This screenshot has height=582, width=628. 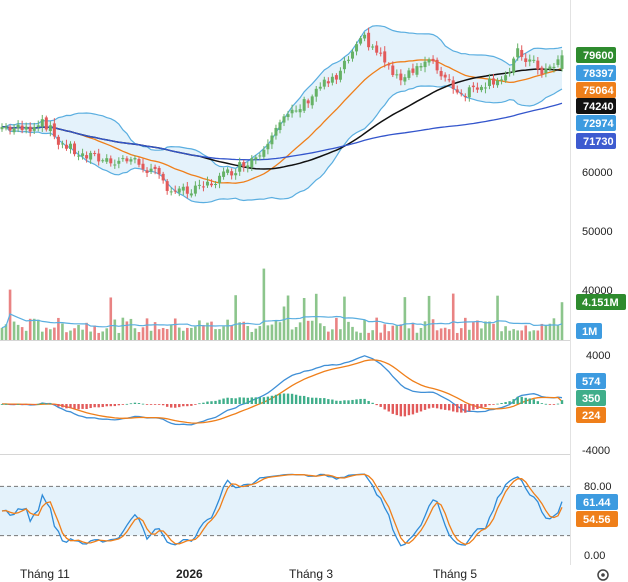 I want to click on volume-tag-last-bg, so click(x=601, y=302).